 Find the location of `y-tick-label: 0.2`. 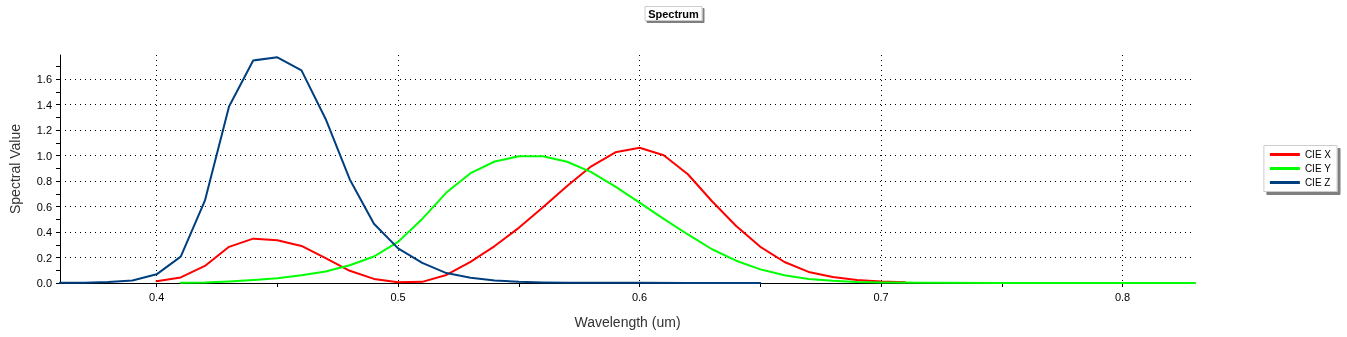

y-tick-label: 0.2 is located at coordinates (44, 257).